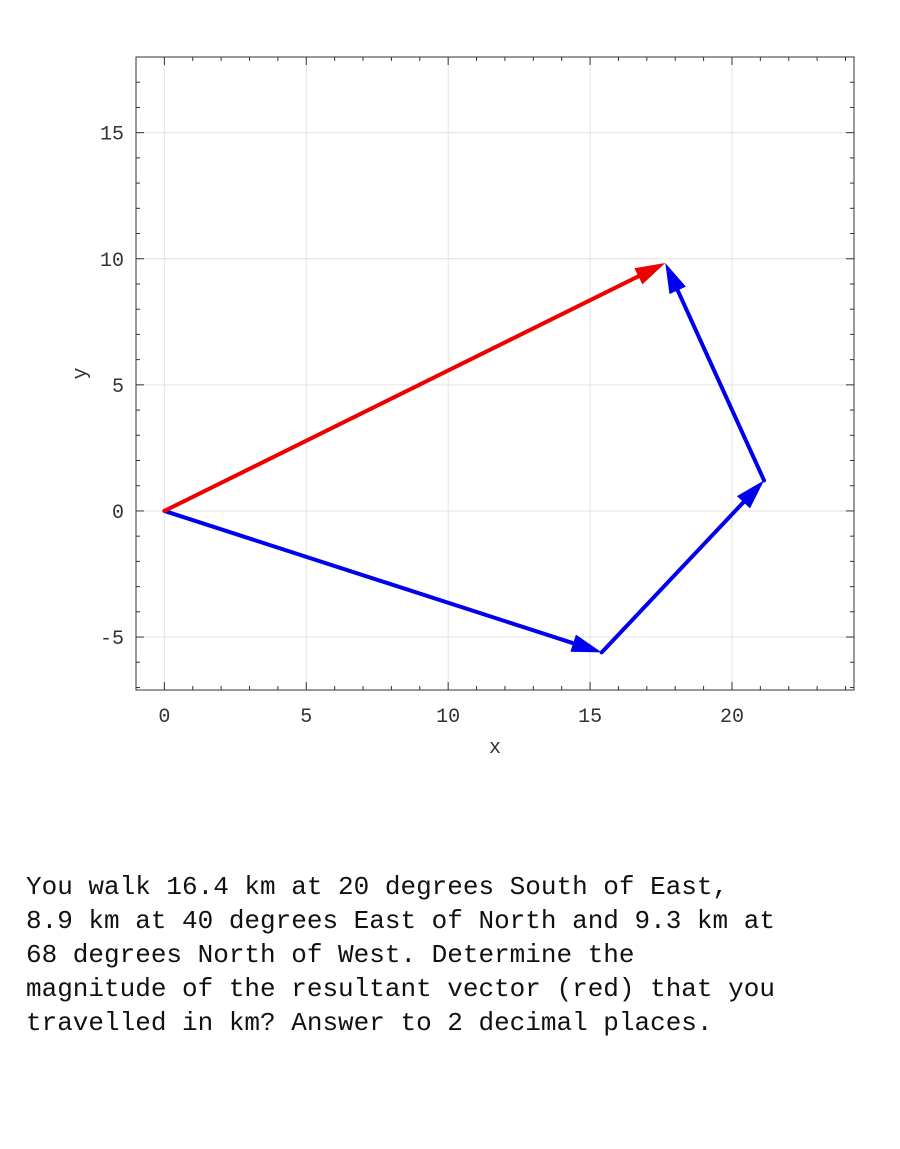 This screenshot has height=1149, width=900. I want to click on y-axis-label: y, so click(81, 373).